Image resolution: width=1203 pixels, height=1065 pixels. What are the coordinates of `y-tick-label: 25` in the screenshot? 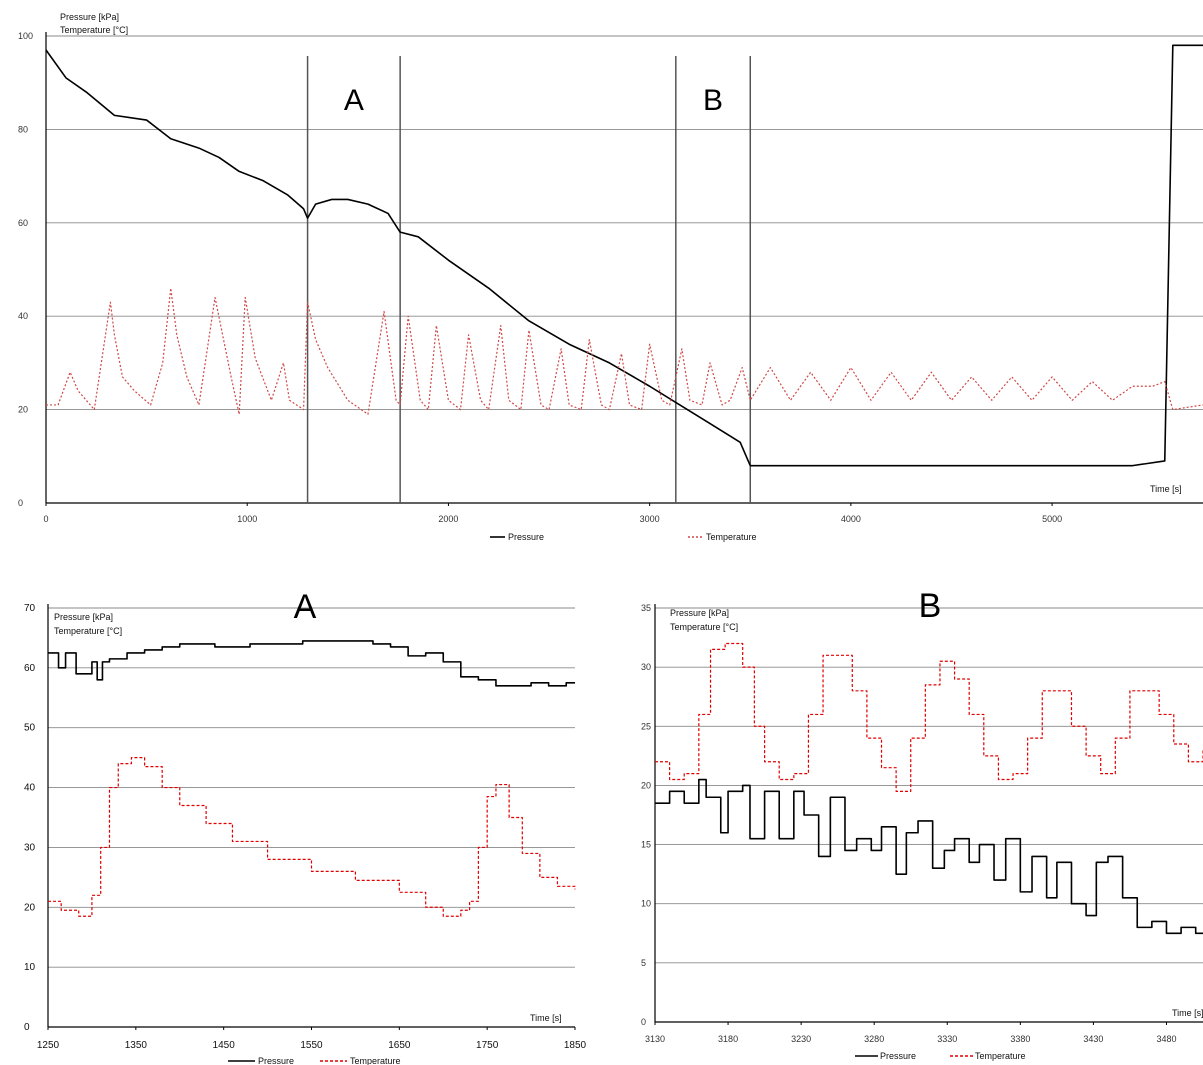 It's located at (646, 726).